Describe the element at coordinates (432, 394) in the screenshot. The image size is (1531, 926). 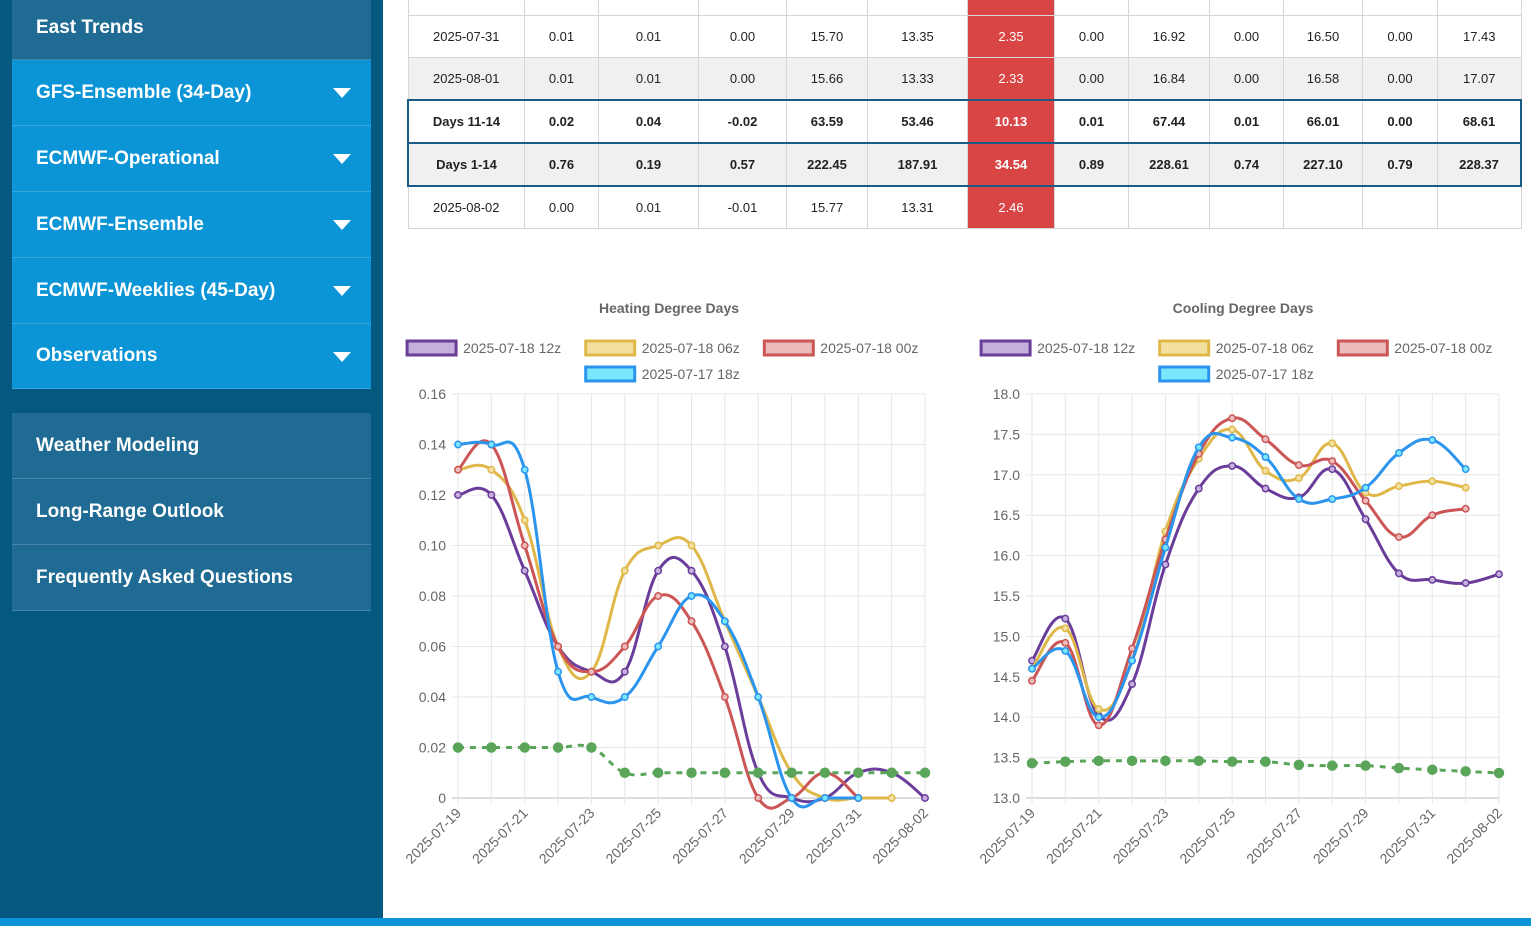
I see `y-tick-label: 0.16` at that location.